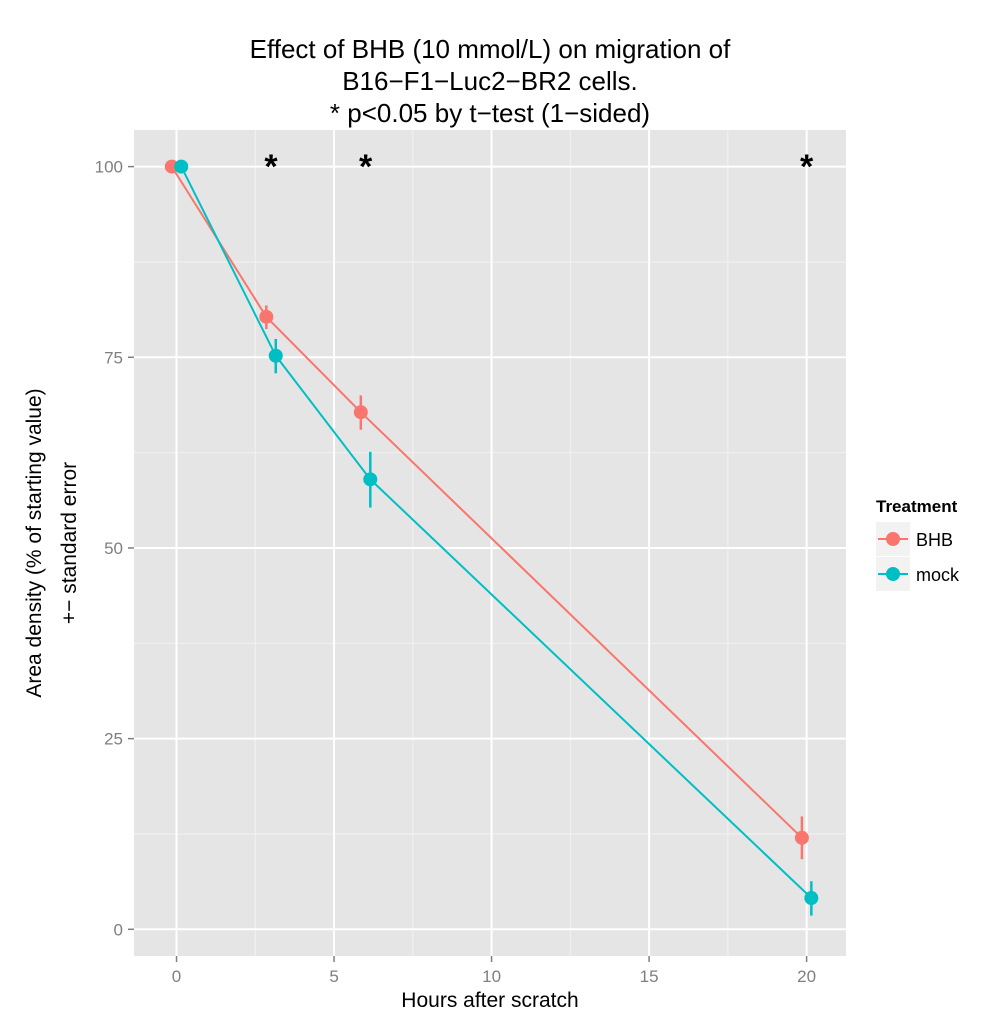  Describe the element at coordinates (69, 543) in the screenshot. I see `y-axis-title-line-2: +− standard error` at that location.